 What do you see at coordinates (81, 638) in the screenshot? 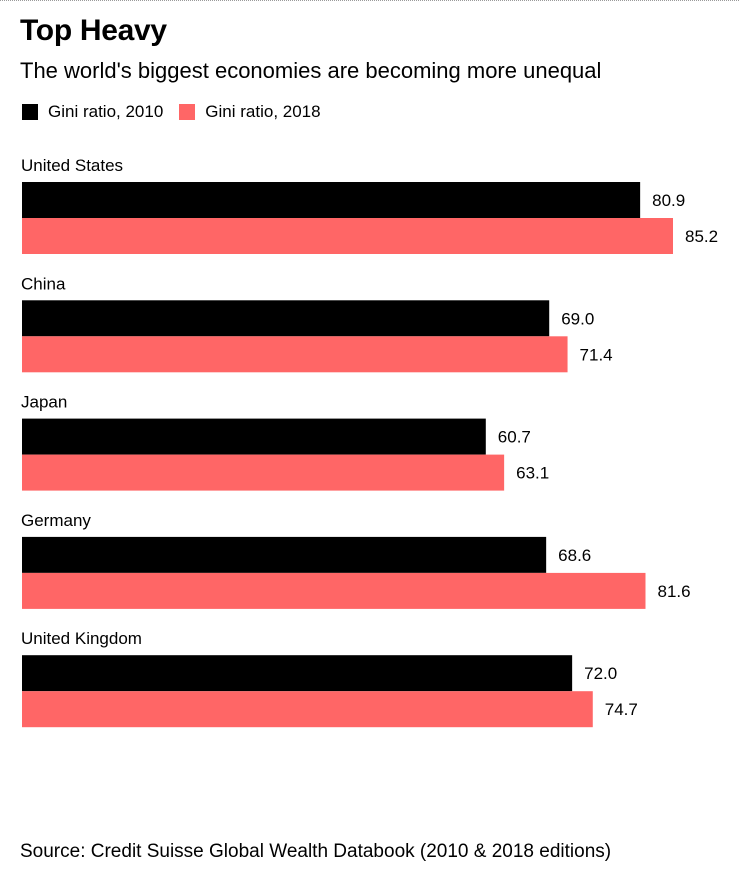
I see `category-label-united-kingdom: United Kingdom` at bounding box center [81, 638].